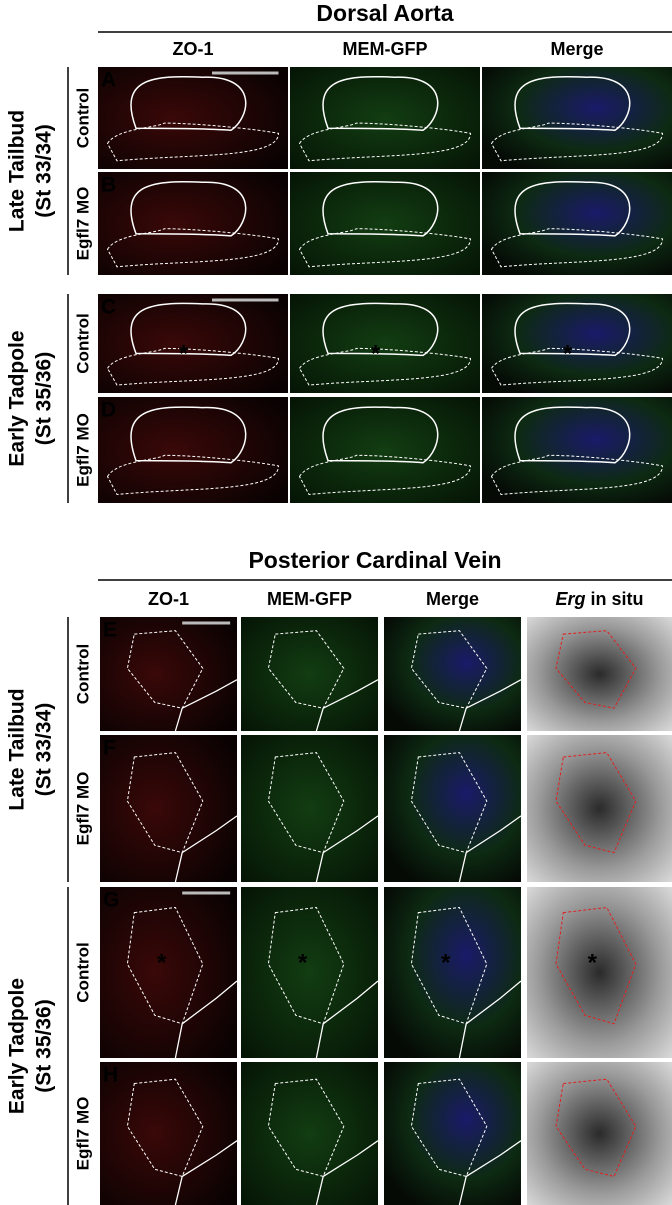  What do you see at coordinates (108, 410) in the screenshot?
I see `panel-letter: D` at bounding box center [108, 410].